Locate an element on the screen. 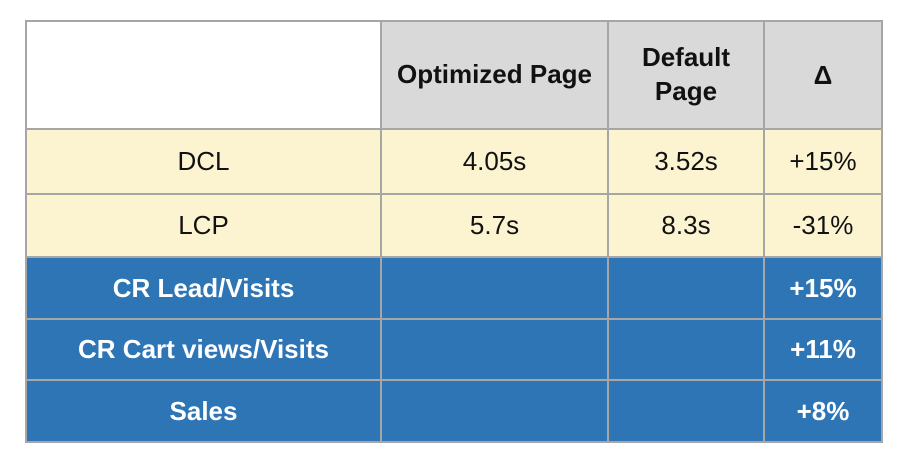 Image resolution: width=910 pixels, height=470 pixels. cell-lcp-default: 8.3s is located at coordinates (686, 225).